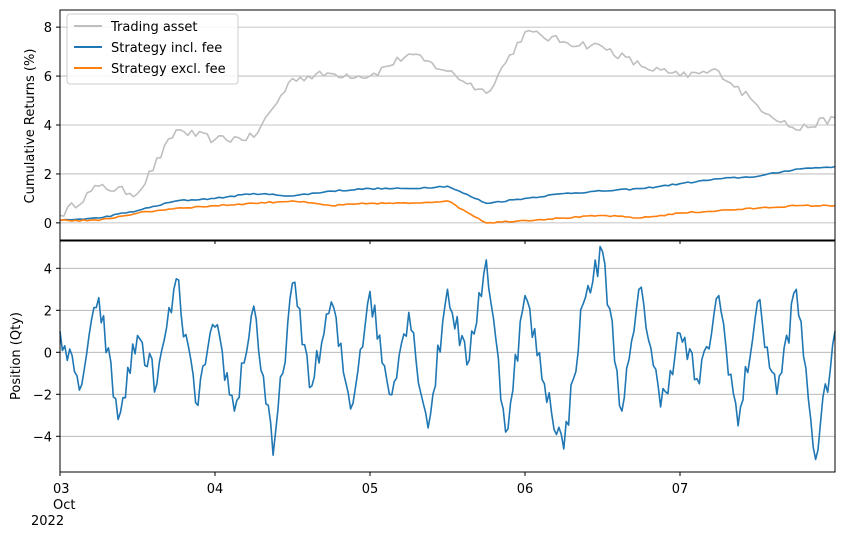 Image resolution: width=844 pixels, height=538 pixels. Describe the element at coordinates (42, 437) in the screenshot. I see `bot-y-tick-label: −4` at that location.